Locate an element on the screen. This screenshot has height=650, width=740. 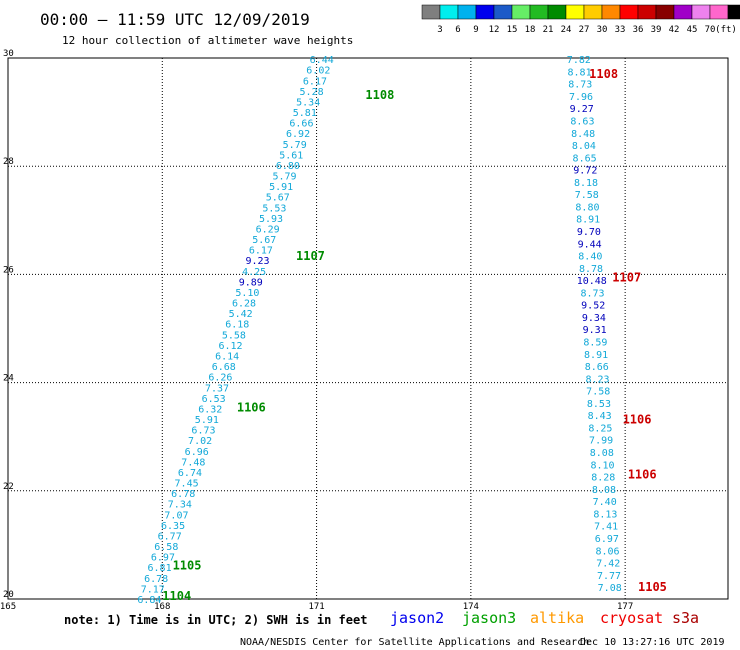
wave-height-point: 7.82 is located at coordinates (579, 60).